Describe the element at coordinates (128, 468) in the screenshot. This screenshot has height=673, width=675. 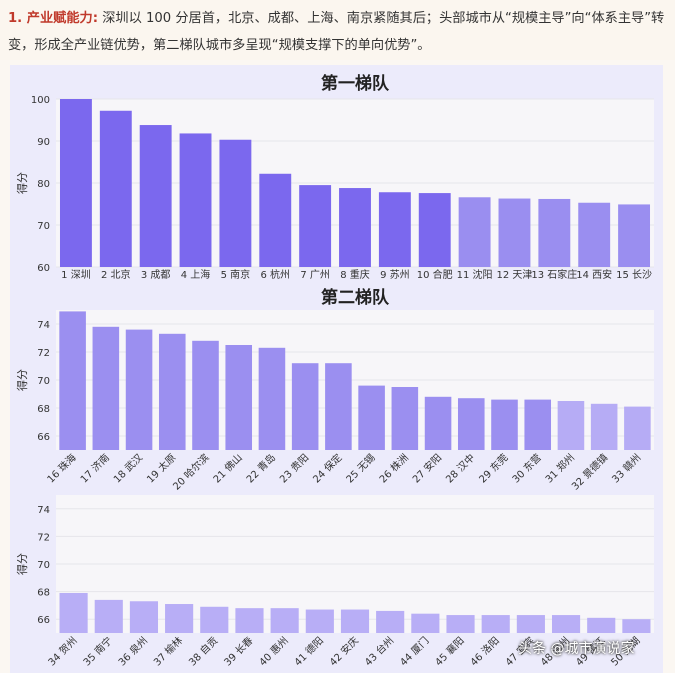
I see `x-tick-label: 18 武汉` at that location.